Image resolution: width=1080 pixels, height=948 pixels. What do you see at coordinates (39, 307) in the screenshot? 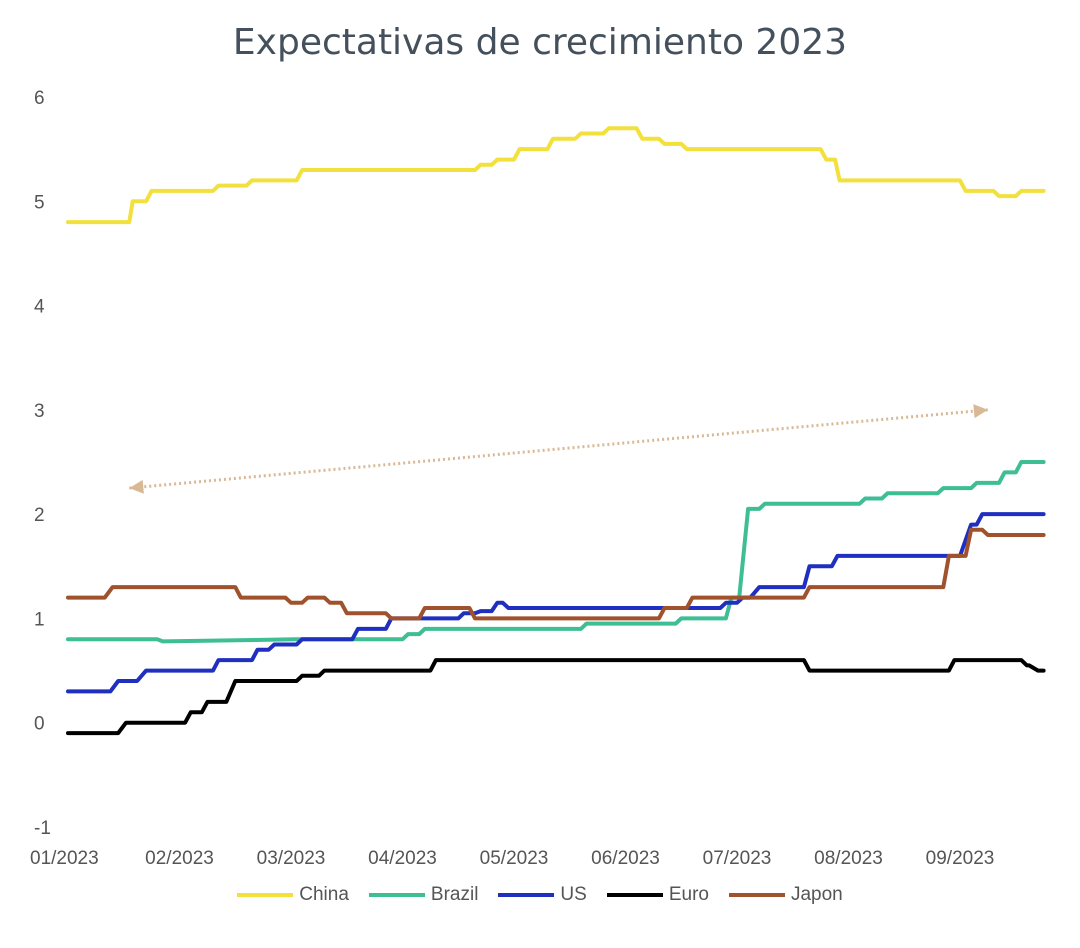
I see `y-tick-label: 4` at bounding box center [39, 307].